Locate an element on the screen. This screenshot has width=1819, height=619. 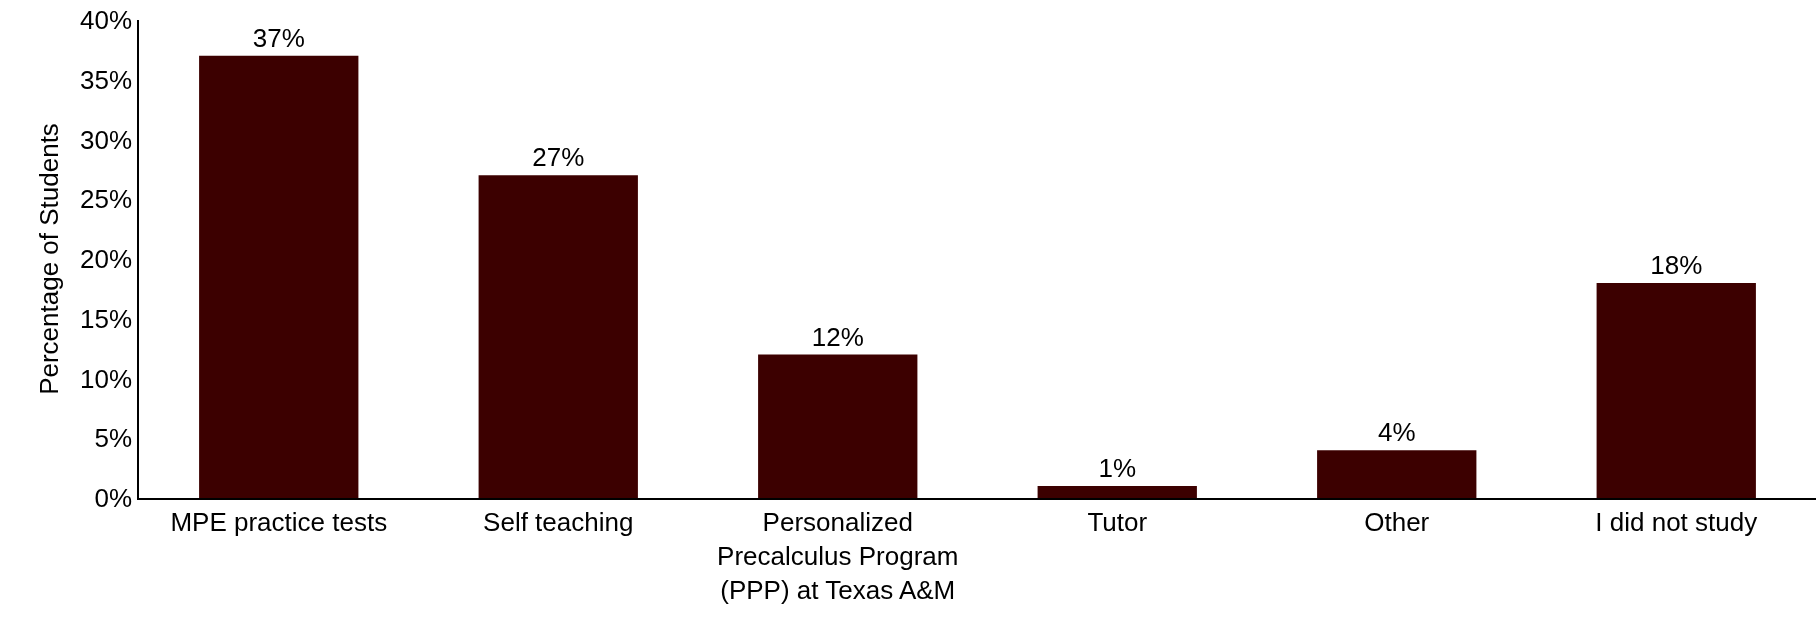
x-tick-label: Self teaching is located at coordinates (558, 521).